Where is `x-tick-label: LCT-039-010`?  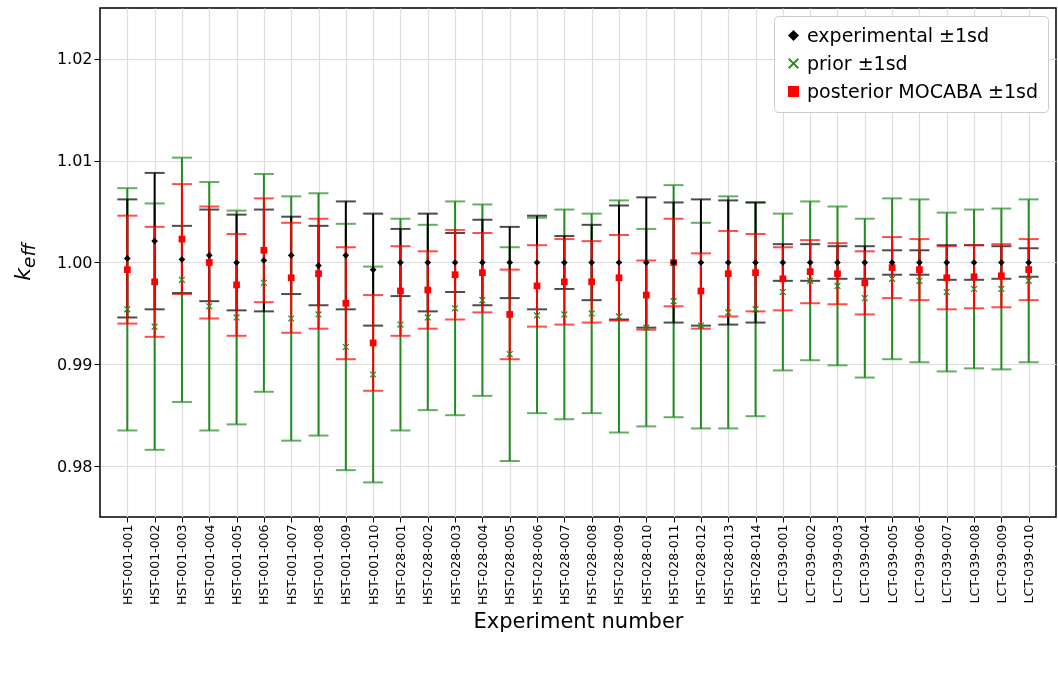
x-tick-label: LCT-039-010 is located at coordinates (1029, 564).